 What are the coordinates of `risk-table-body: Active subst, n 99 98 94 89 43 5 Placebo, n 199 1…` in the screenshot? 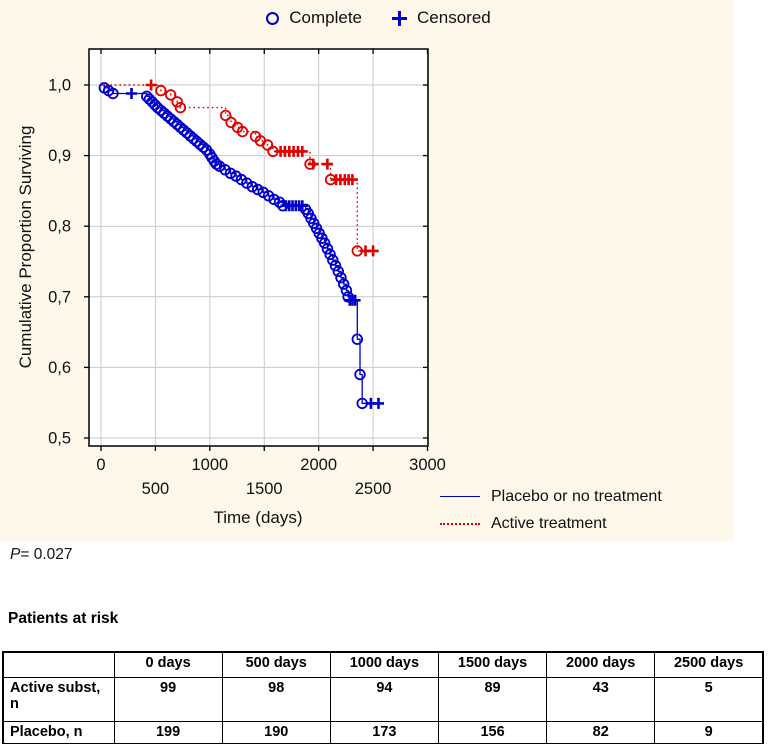 It's located at (383, 710).